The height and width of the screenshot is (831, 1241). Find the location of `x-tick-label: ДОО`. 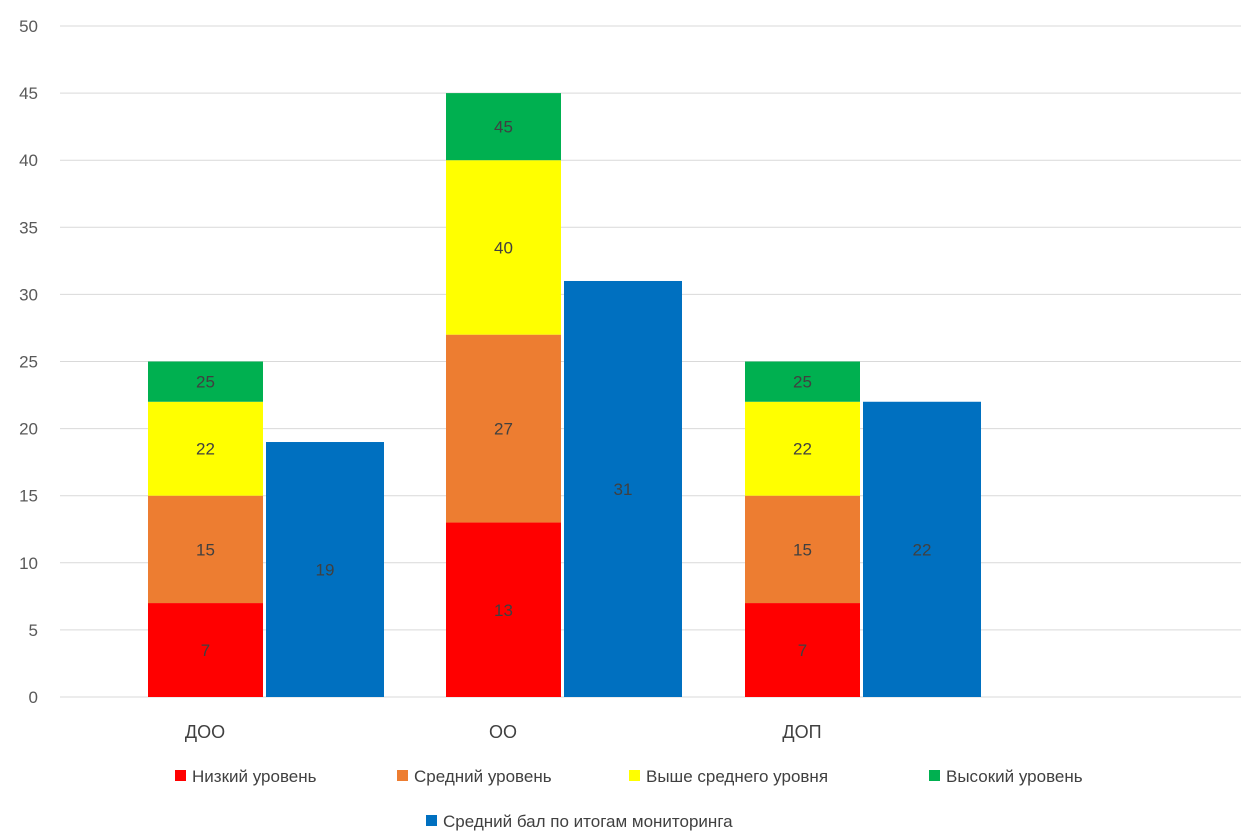

x-tick-label: ДОО is located at coordinates (205, 732).